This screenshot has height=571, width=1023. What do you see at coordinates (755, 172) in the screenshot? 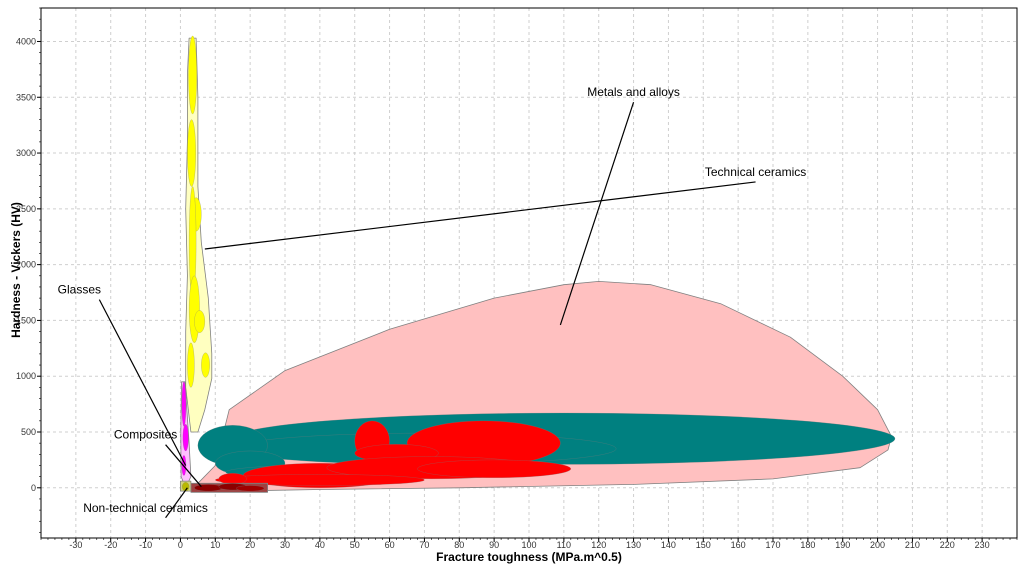
I see `annotation-technical-ceramics: Technical ceramics` at bounding box center [755, 172].